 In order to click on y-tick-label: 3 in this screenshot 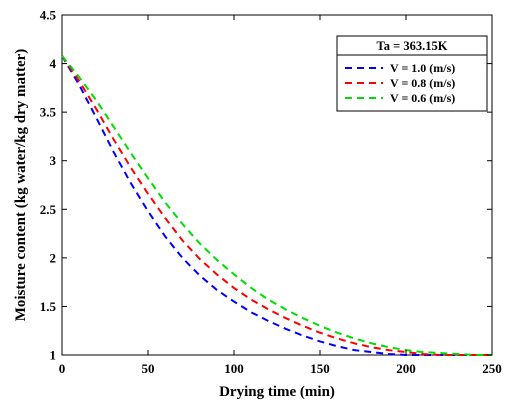, I will do `click(53, 160)`.